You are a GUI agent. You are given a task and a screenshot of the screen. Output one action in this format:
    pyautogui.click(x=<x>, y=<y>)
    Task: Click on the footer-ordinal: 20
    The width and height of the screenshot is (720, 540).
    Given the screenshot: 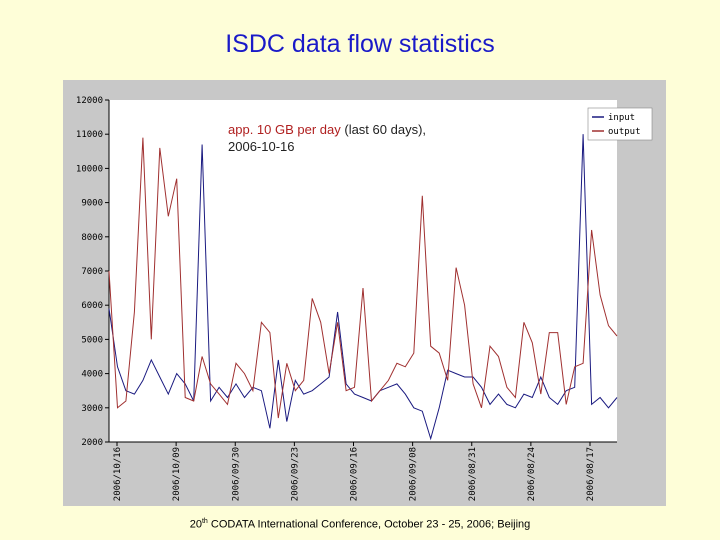 What is the action you would take?
    pyautogui.click(x=195, y=524)
    